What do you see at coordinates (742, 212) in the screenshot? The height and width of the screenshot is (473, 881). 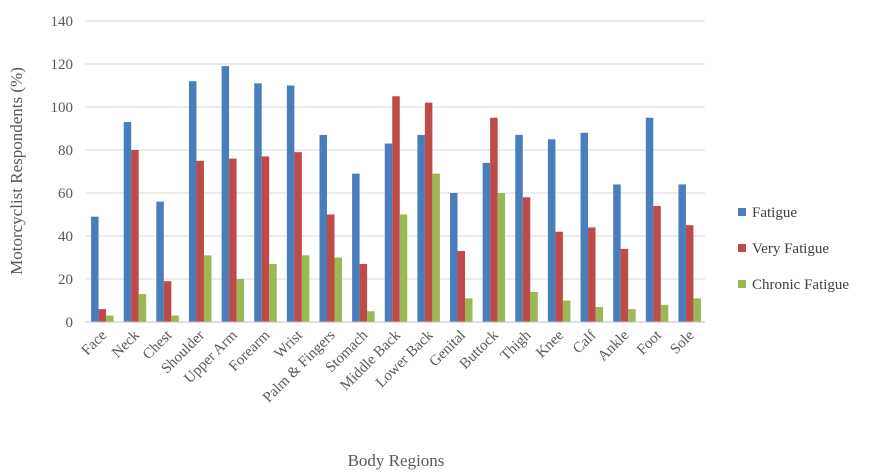 I see `legend-swatch-fatigue` at bounding box center [742, 212].